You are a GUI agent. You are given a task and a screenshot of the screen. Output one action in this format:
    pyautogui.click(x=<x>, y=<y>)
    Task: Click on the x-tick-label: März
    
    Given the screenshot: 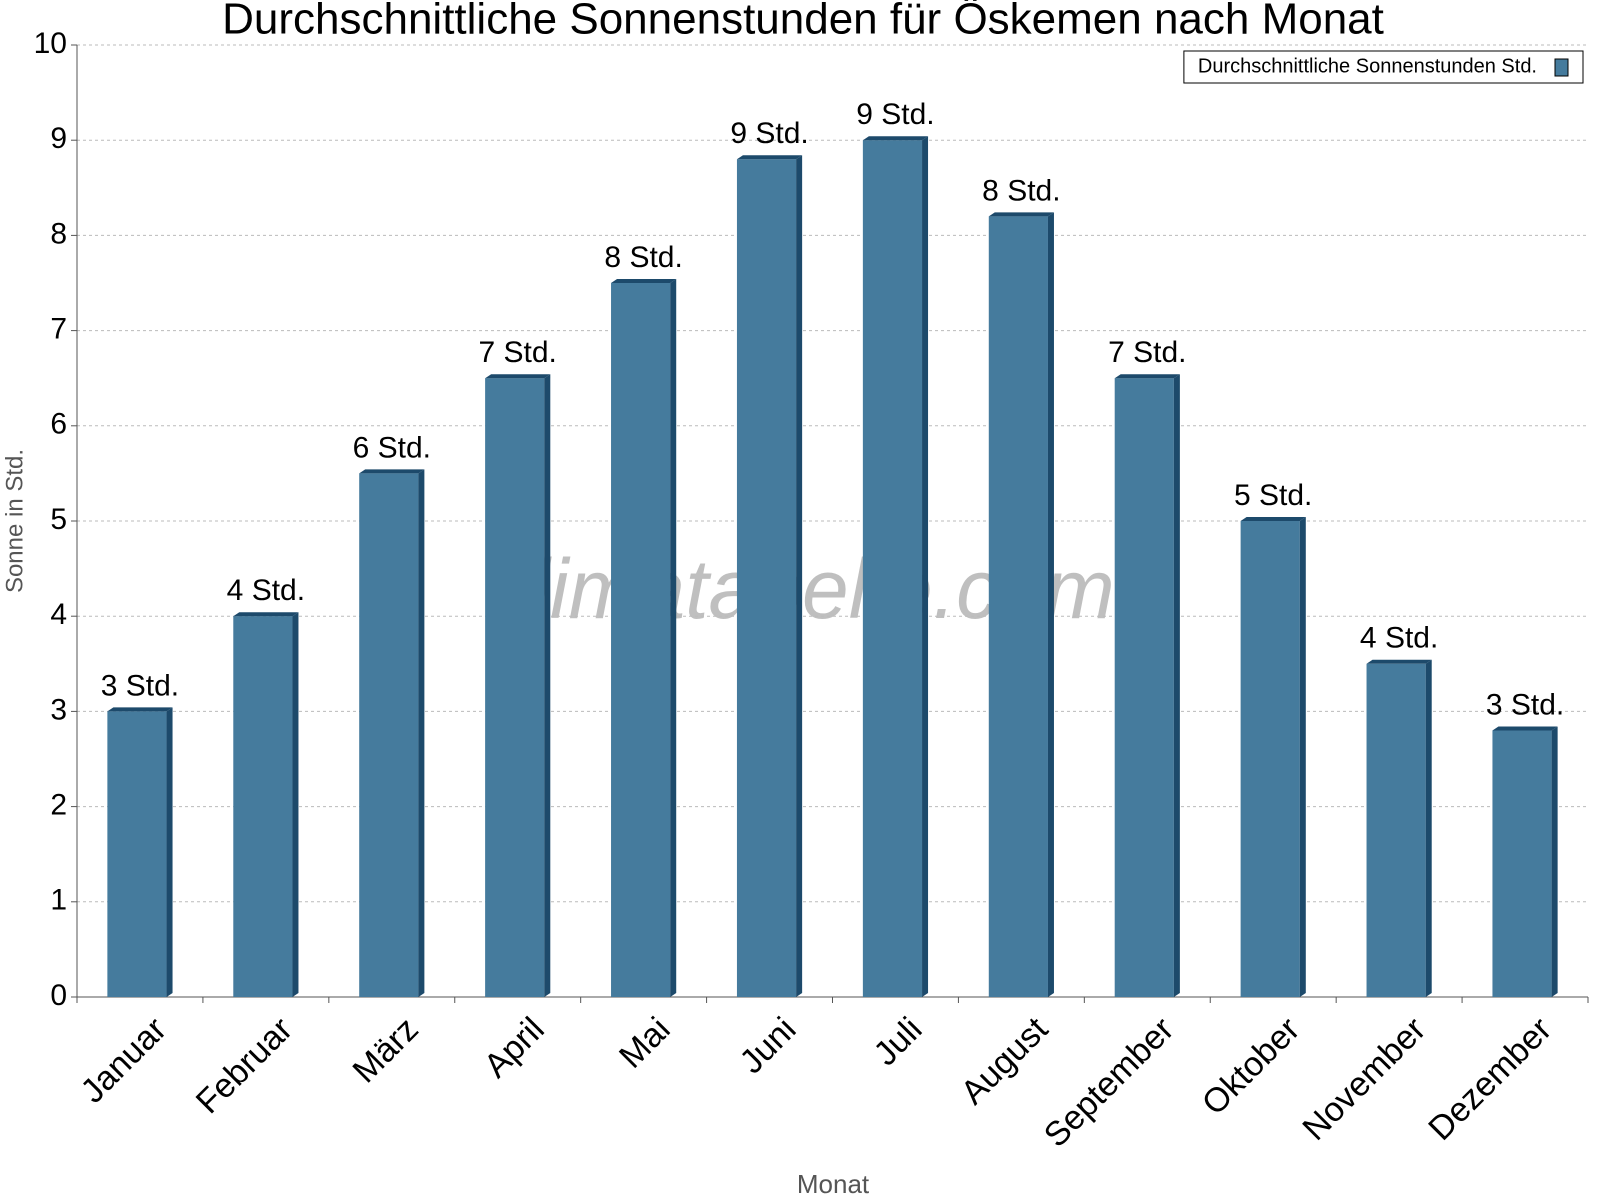 What is the action you would take?
    pyautogui.click(x=386, y=1050)
    